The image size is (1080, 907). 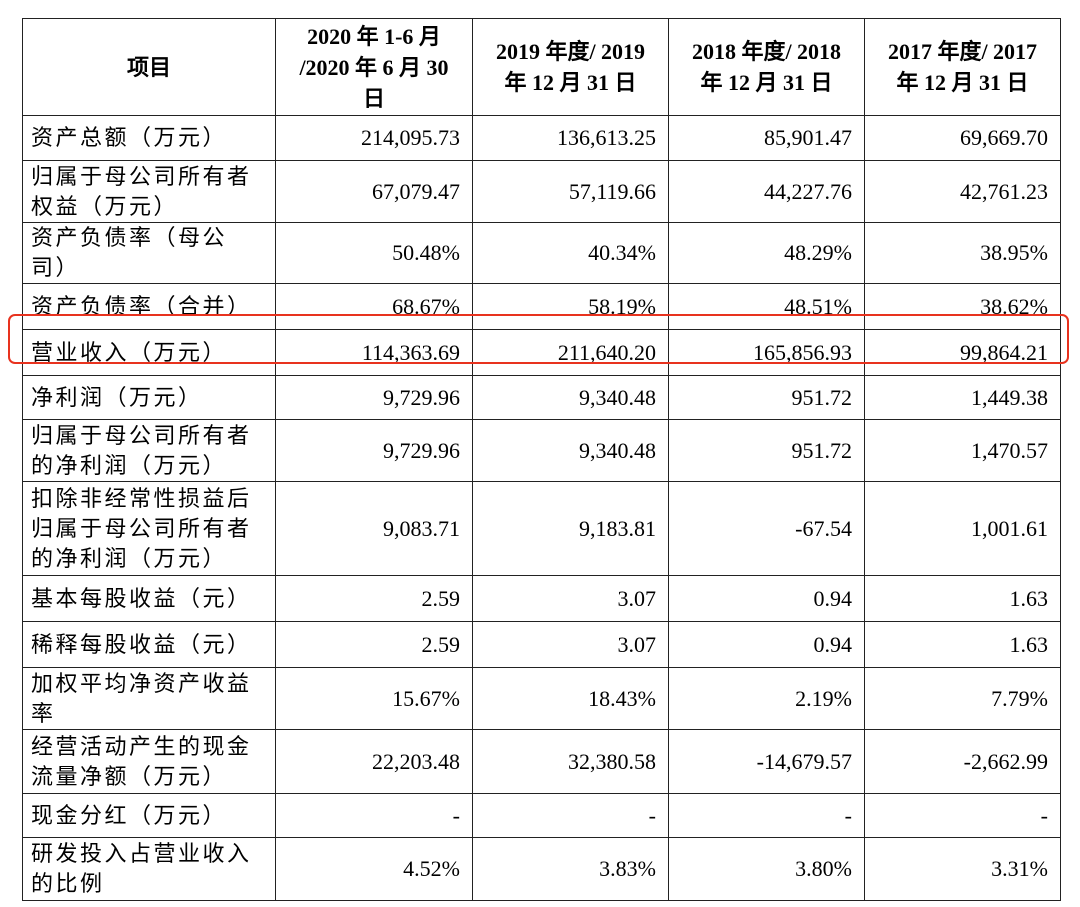 What do you see at coordinates (570, 761) in the screenshot?
I see `value-cell: 32,380.58` at bounding box center [570, 761].